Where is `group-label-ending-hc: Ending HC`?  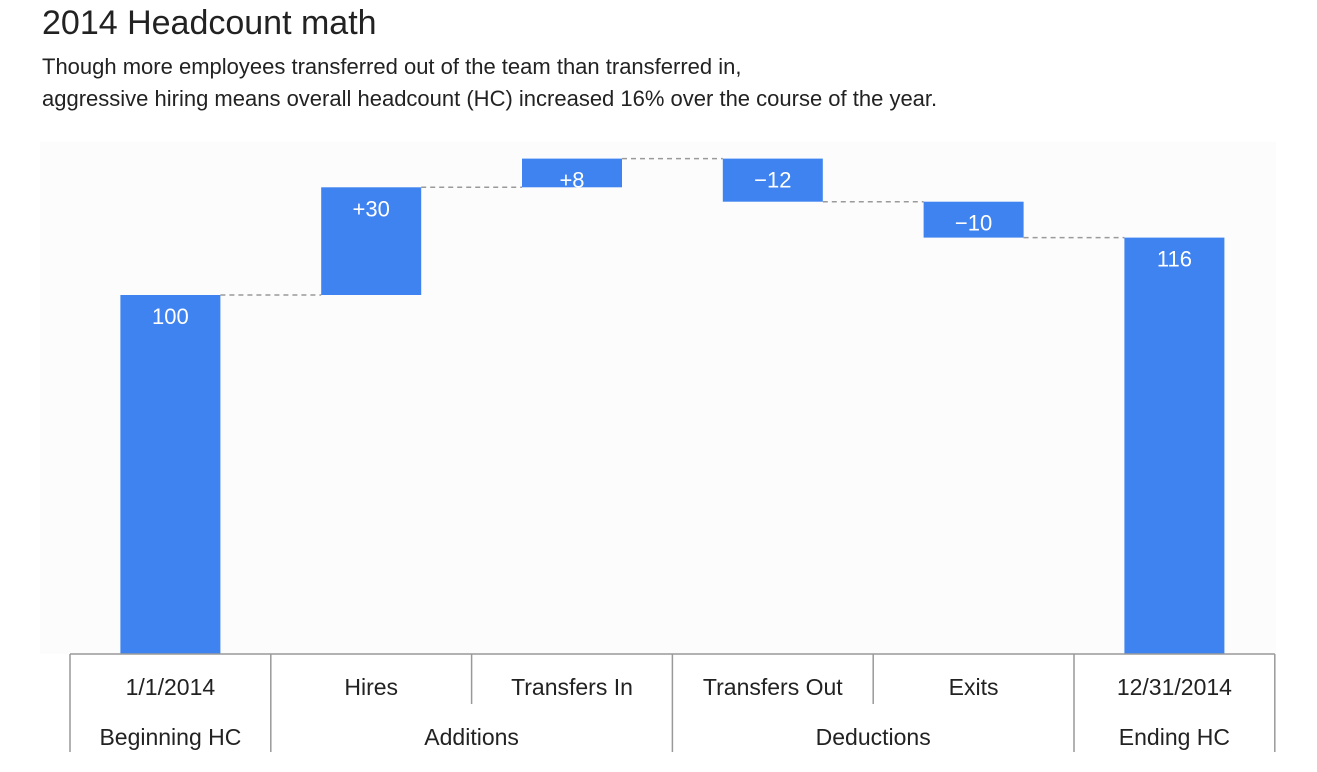
group-label-ending-hc: Ending HC is located at coordinates (1174, 737).